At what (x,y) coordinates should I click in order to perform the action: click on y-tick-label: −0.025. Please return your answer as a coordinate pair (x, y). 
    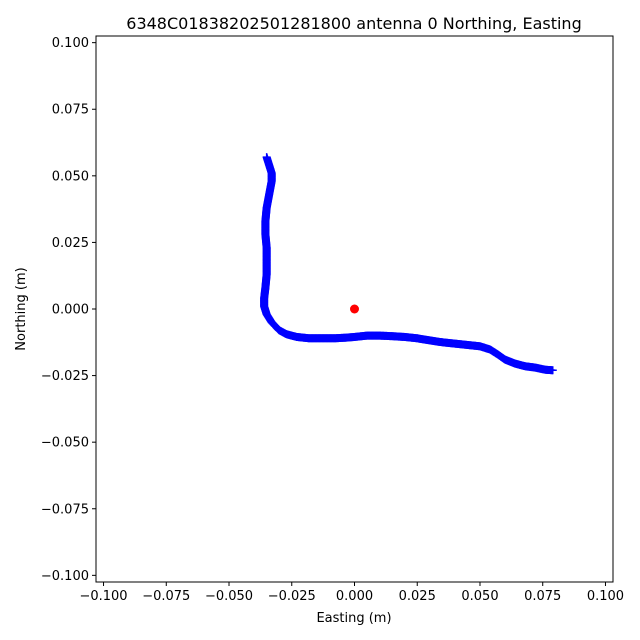
    Looking at the image, I should click on (65, 376).